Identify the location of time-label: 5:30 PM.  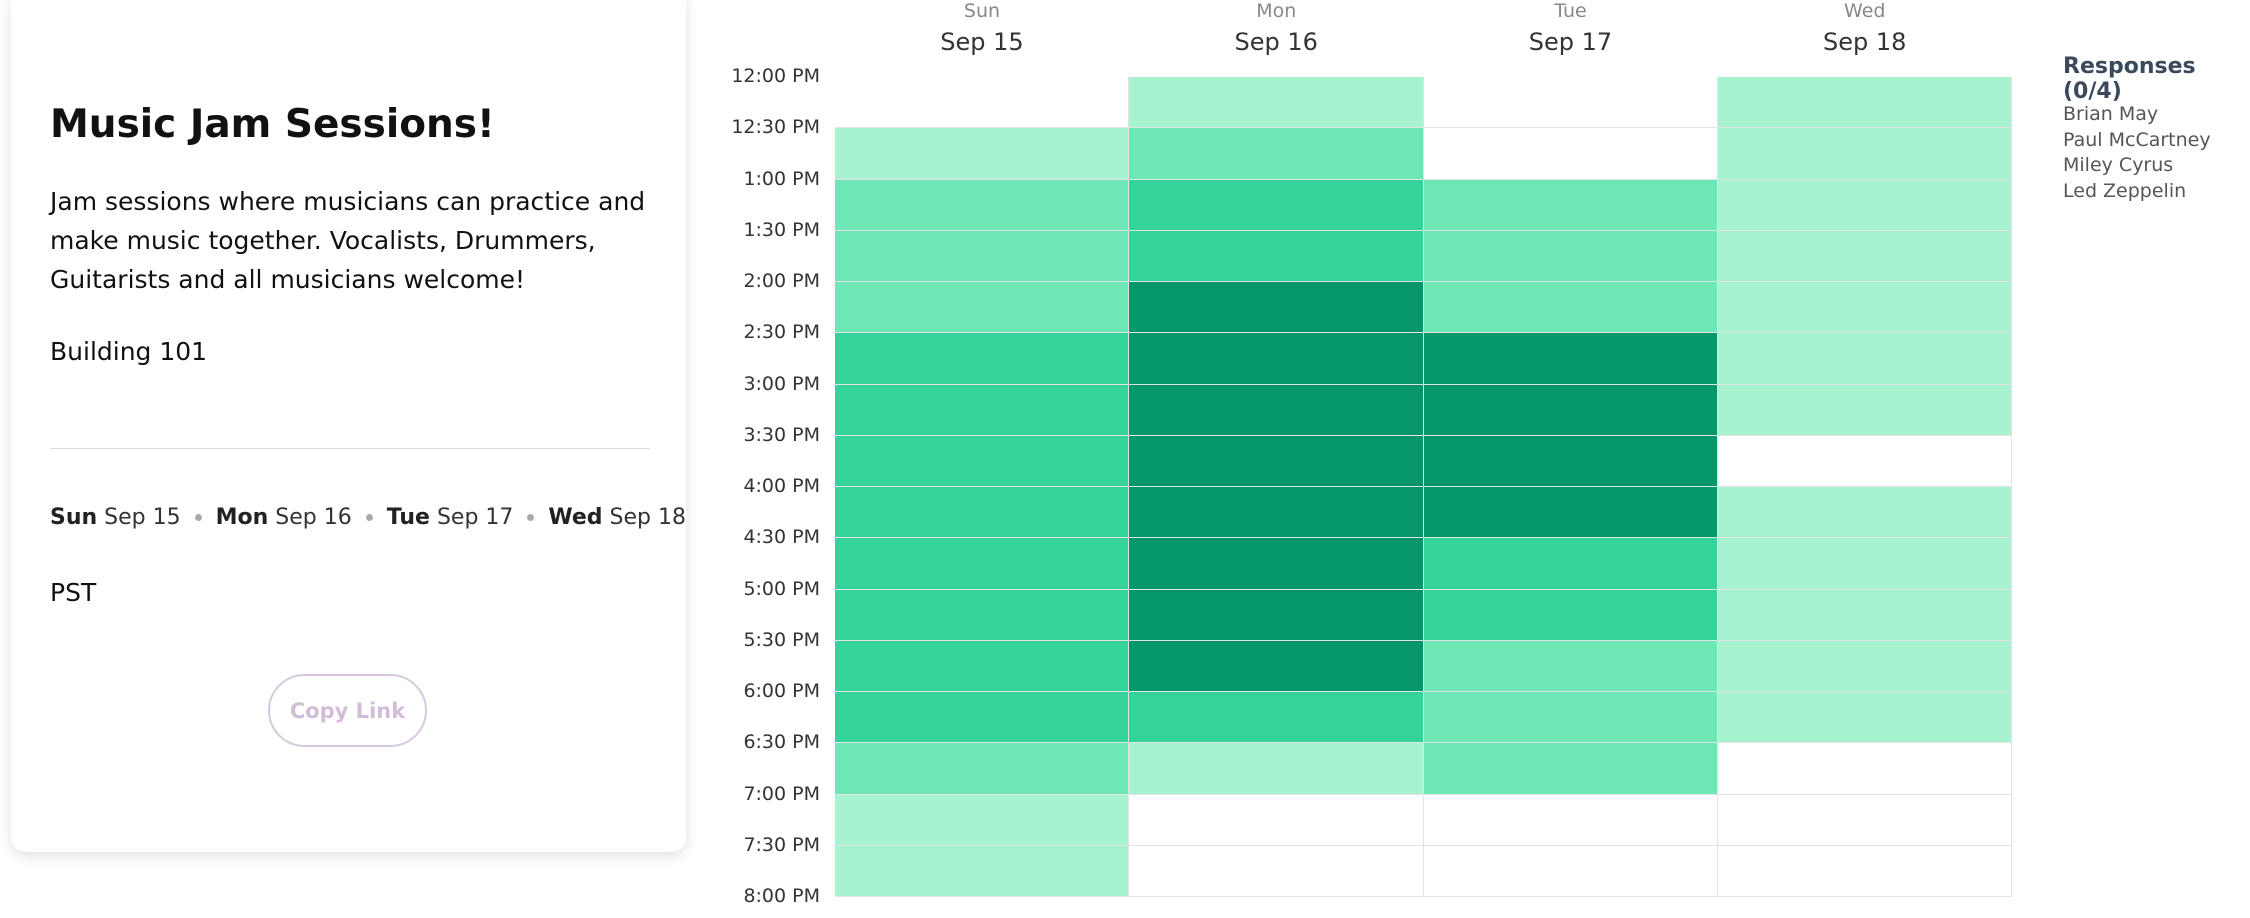
(781, 639).